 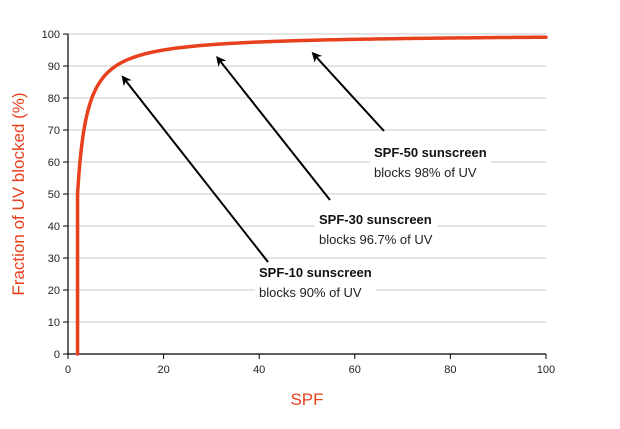 I want to click on y-tick-label: 50, so click(x=54, y=195).